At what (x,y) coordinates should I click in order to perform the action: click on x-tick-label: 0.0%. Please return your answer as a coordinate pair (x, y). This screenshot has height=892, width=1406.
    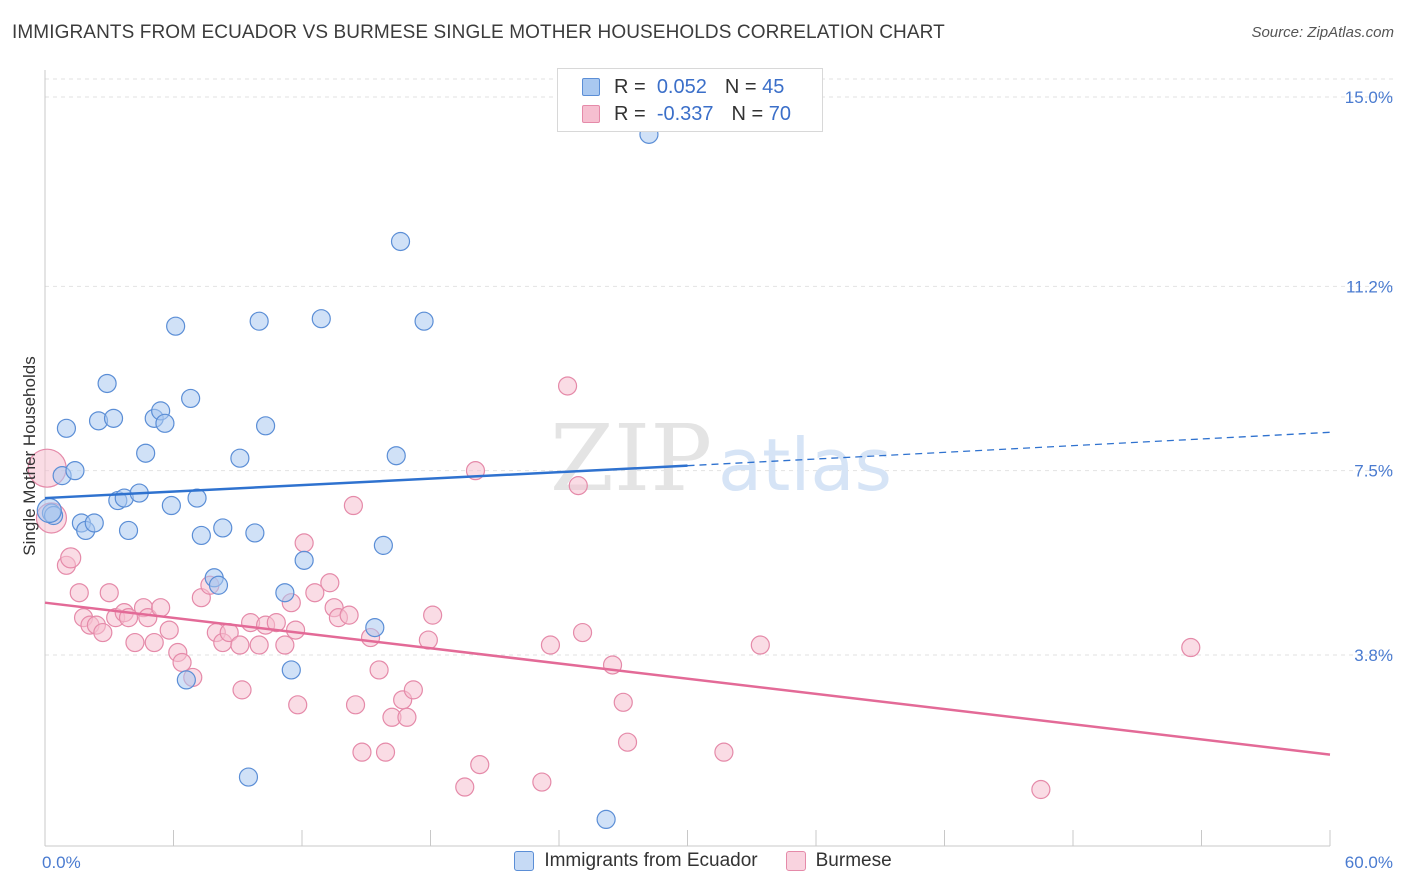
    Looking at the image, I should click on (61, 862).